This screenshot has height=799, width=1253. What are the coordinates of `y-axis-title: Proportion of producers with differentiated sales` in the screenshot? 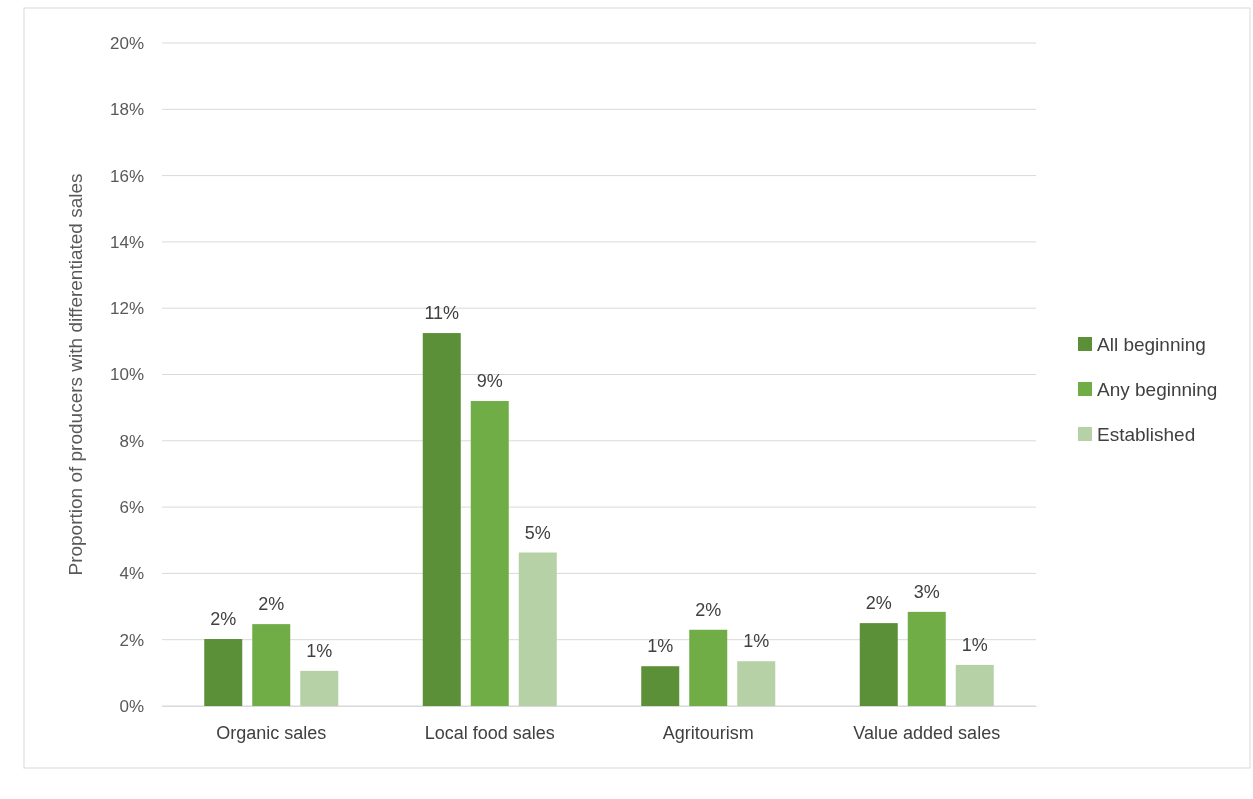 It's located at (75, 374).